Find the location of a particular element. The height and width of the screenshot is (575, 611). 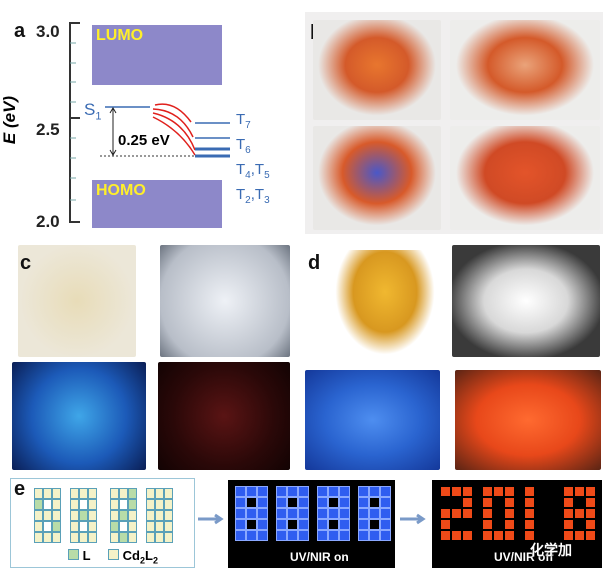

arrow-right-icon is located at coordinates (413, 519).